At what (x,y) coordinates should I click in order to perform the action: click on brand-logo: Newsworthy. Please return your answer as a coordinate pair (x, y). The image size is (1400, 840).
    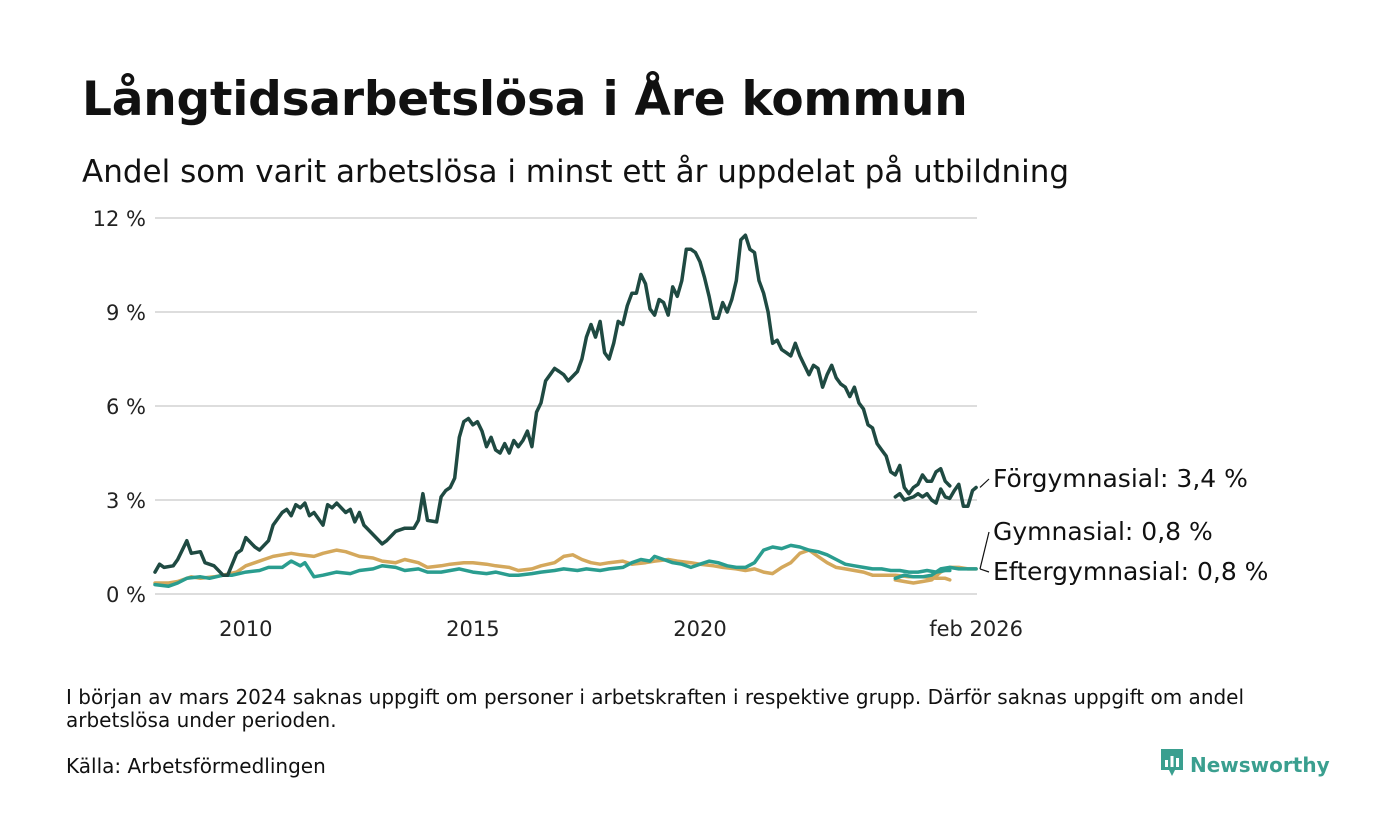
    Looking at the image, I should click on (1245, 765).